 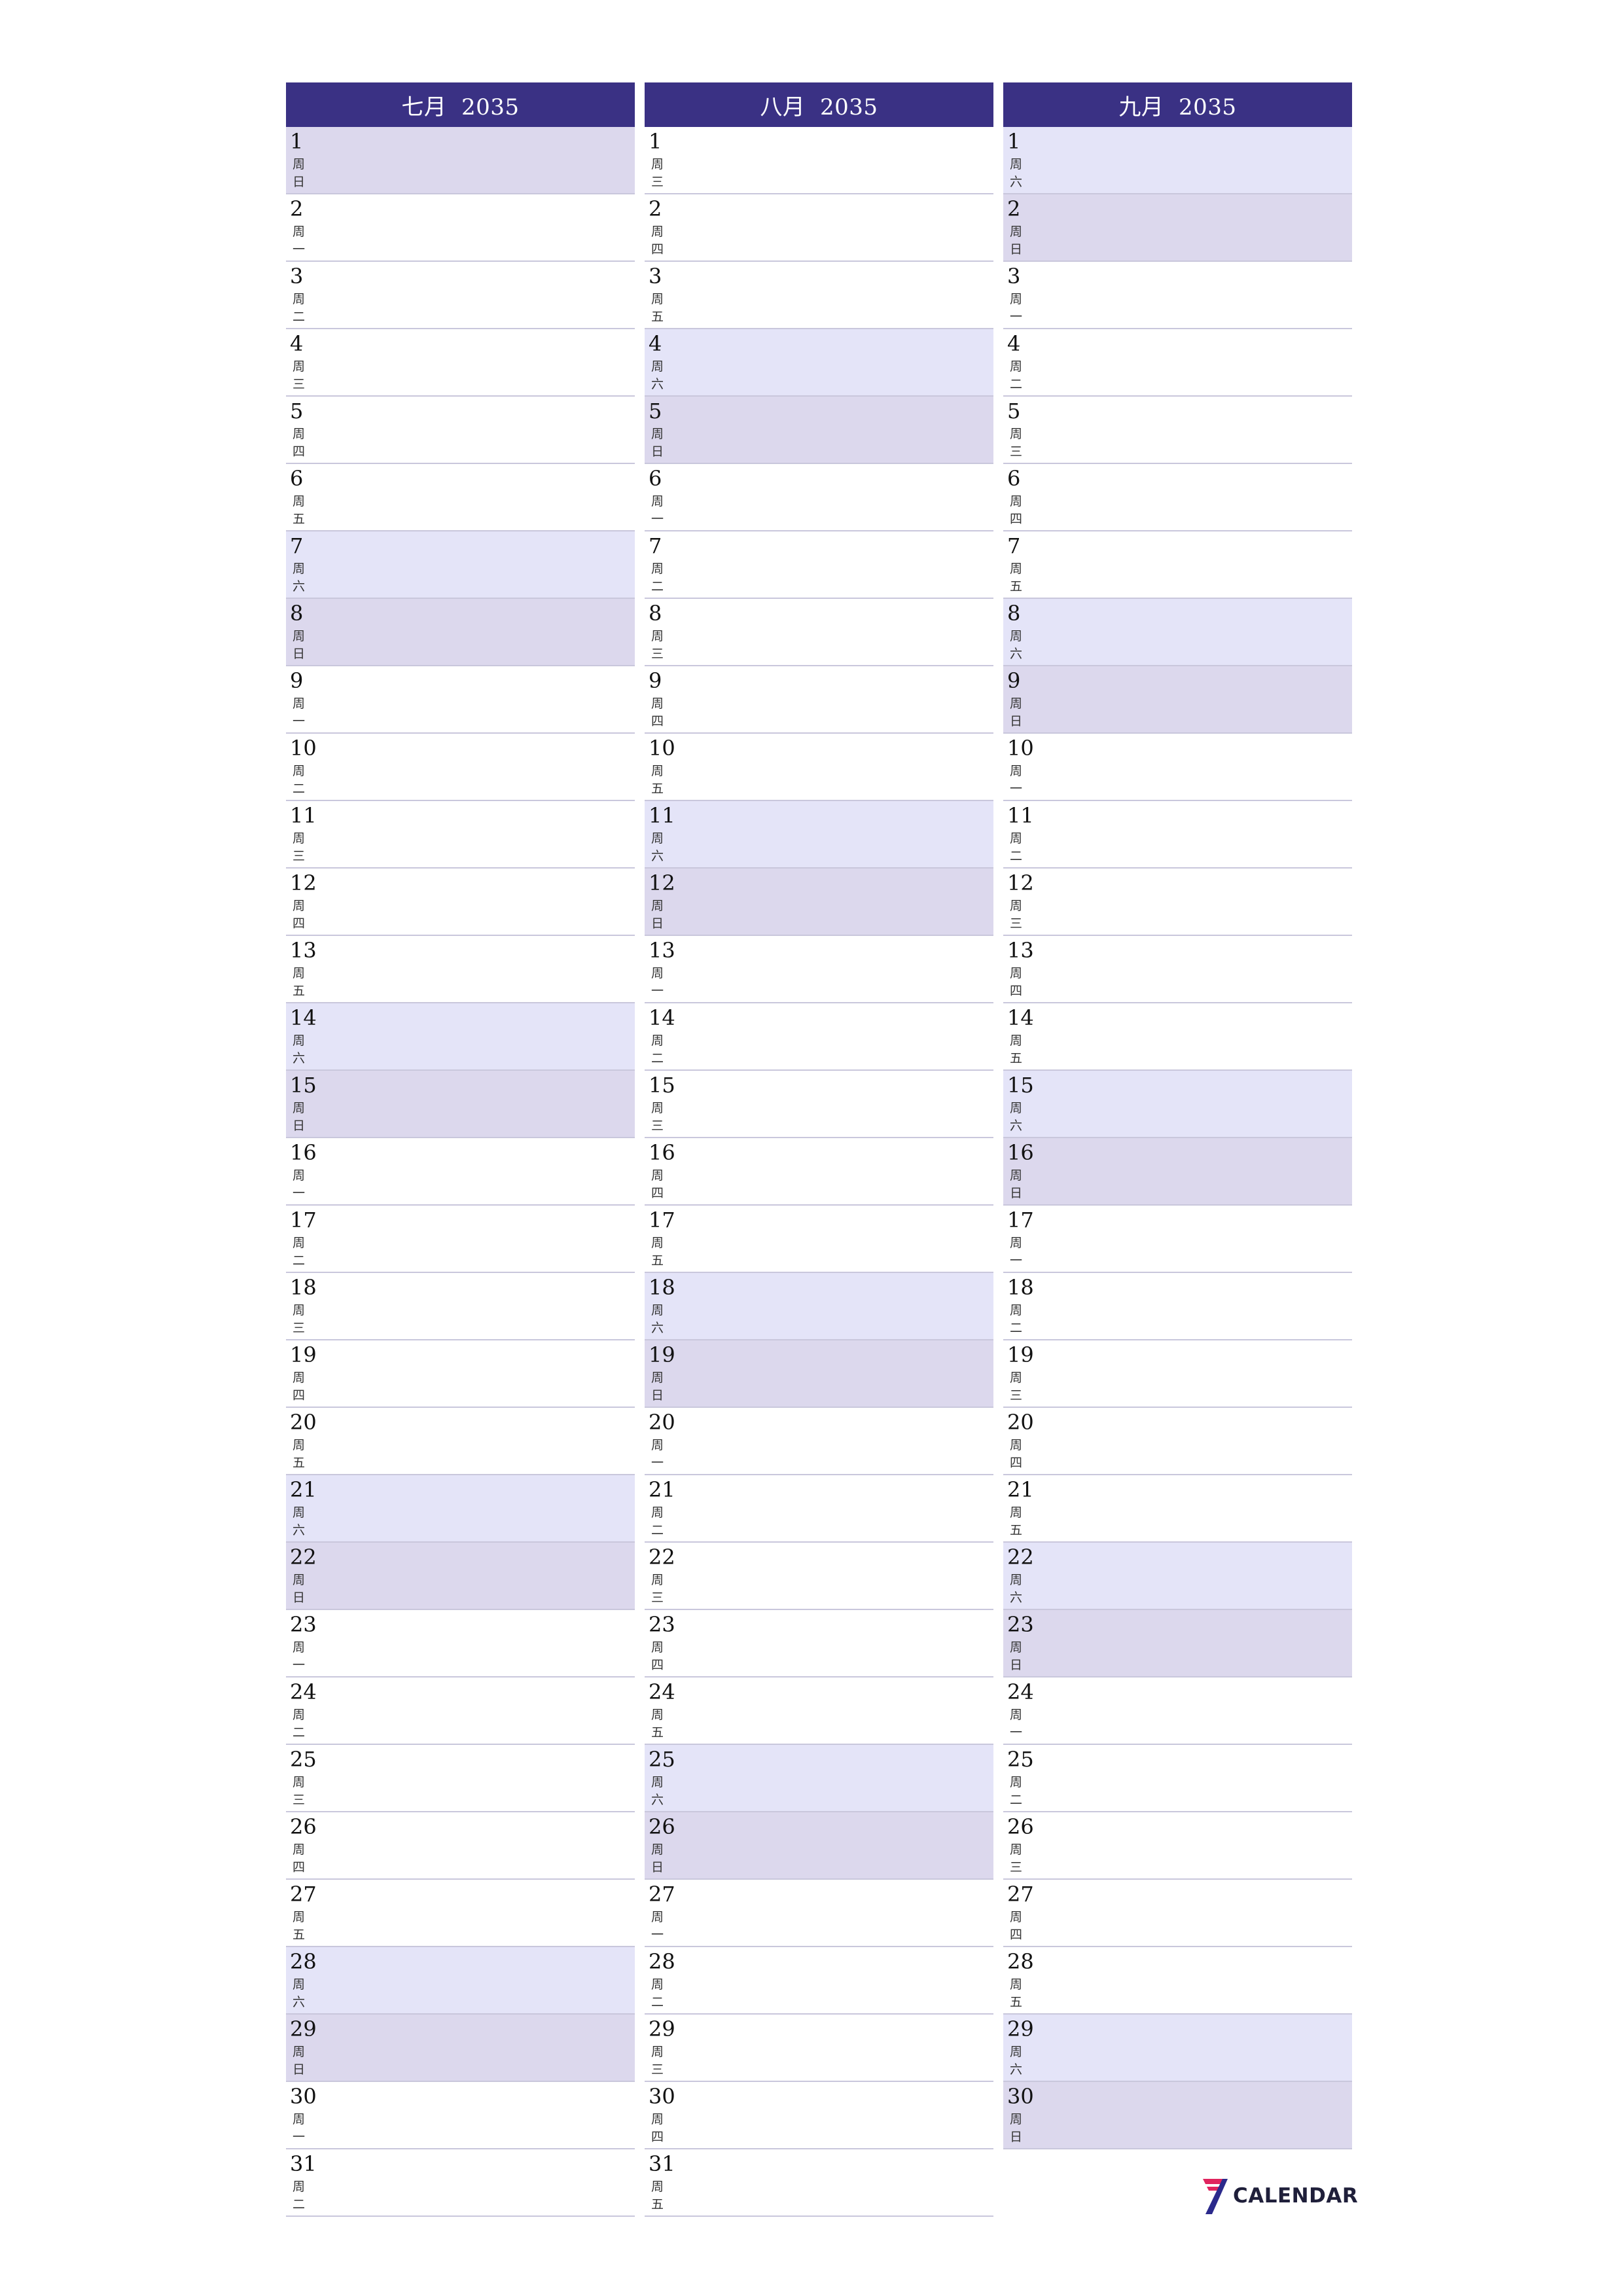 I want to click on day-row: 10 周五, so click(x=819, y=767).